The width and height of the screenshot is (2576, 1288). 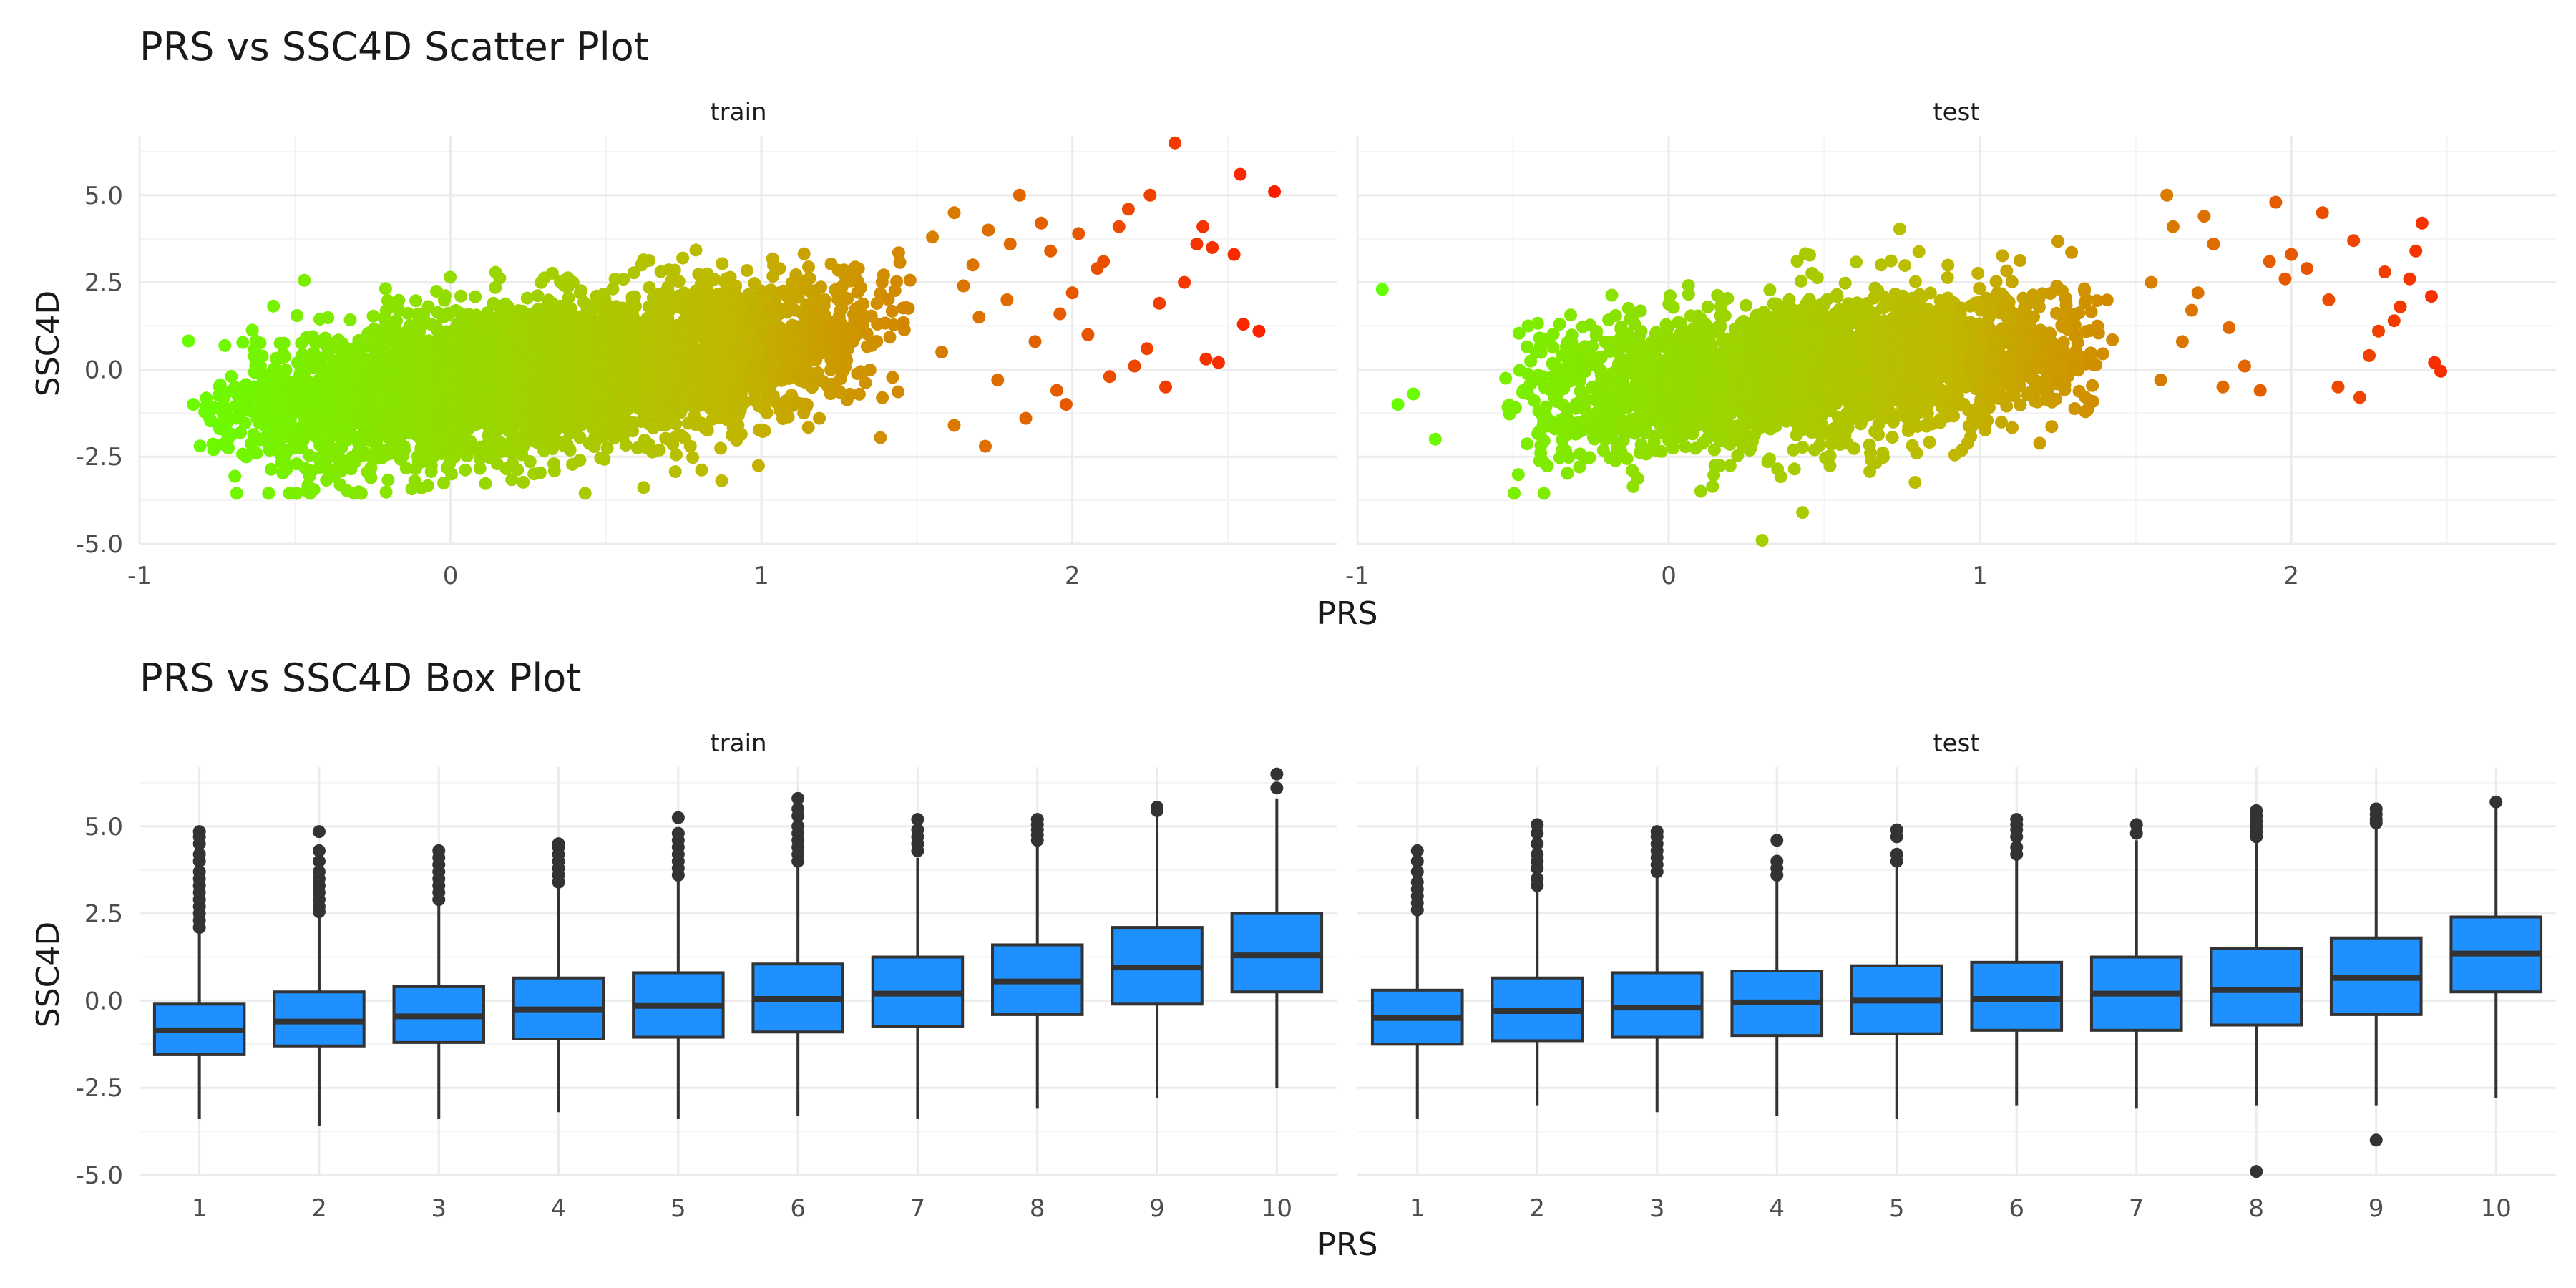 I want to click on scatter-x-tick-label: 2, so click(x=1072, y=576).